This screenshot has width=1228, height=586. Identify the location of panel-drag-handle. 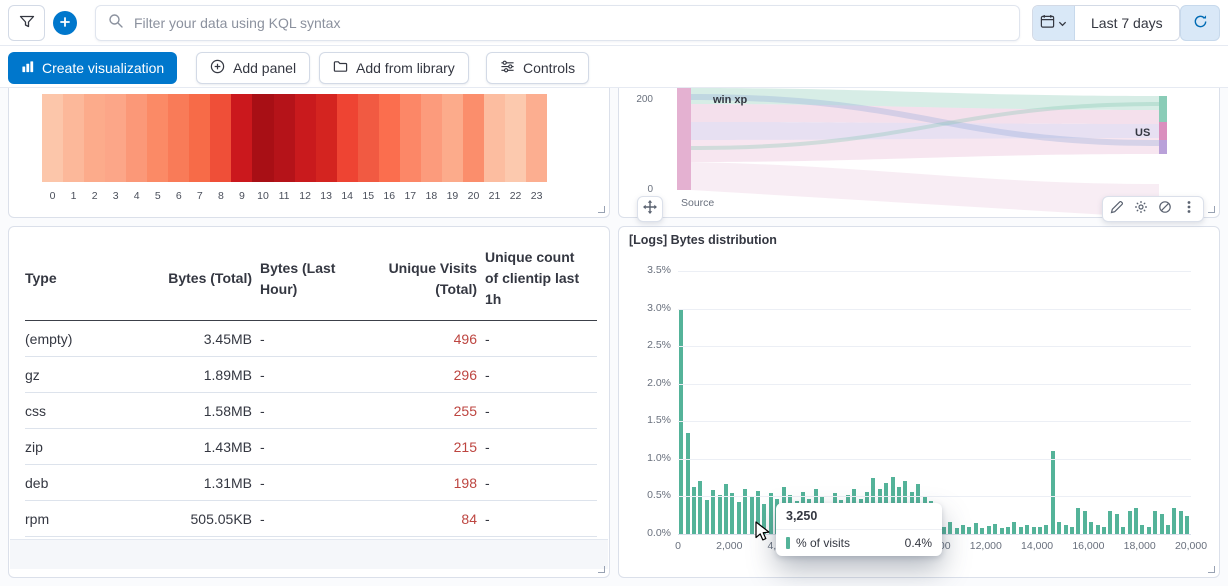
(650, 209).